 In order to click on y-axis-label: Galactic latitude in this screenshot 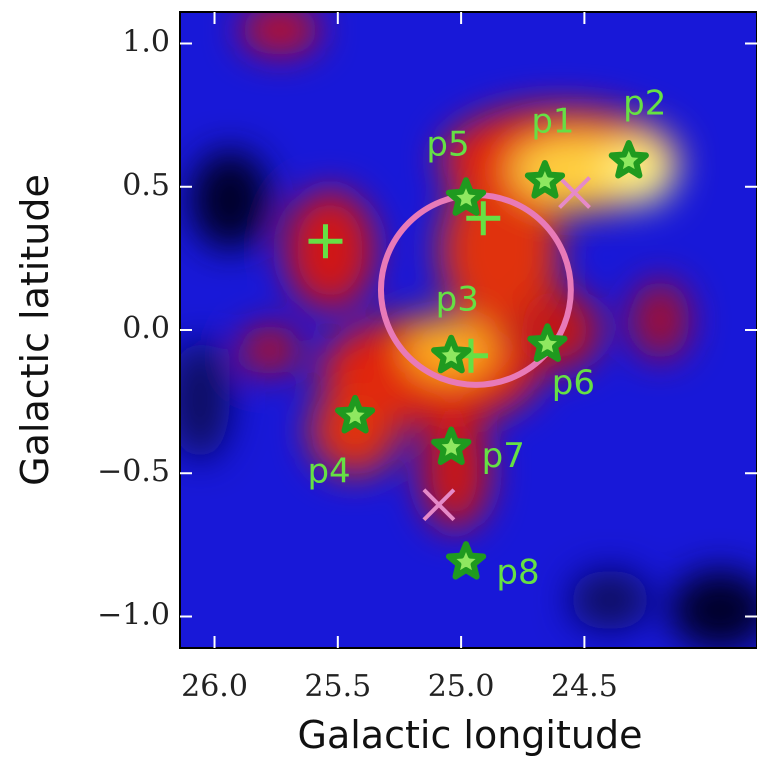, I will do `click(35, 330)`.